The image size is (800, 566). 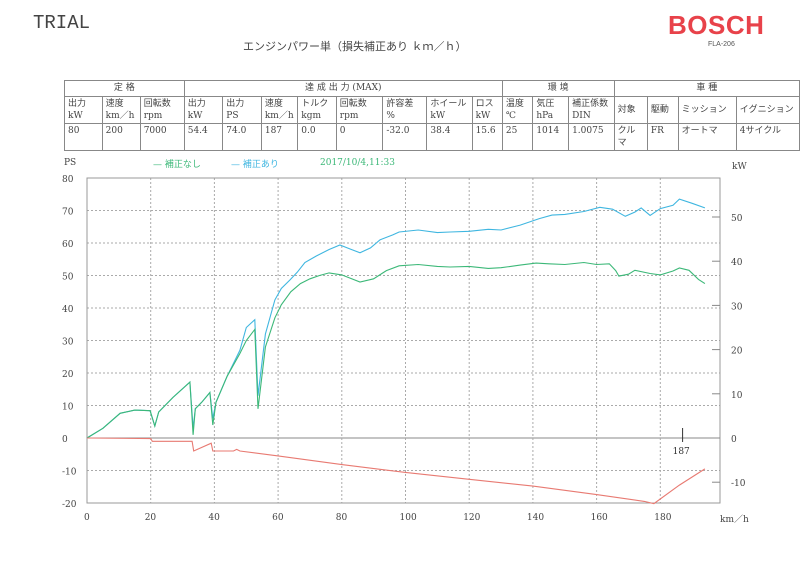 What do you see at coordinates (242, 137) in the screenshot?
I see `table-cell: 74.0` at bounding box center [242, 137].